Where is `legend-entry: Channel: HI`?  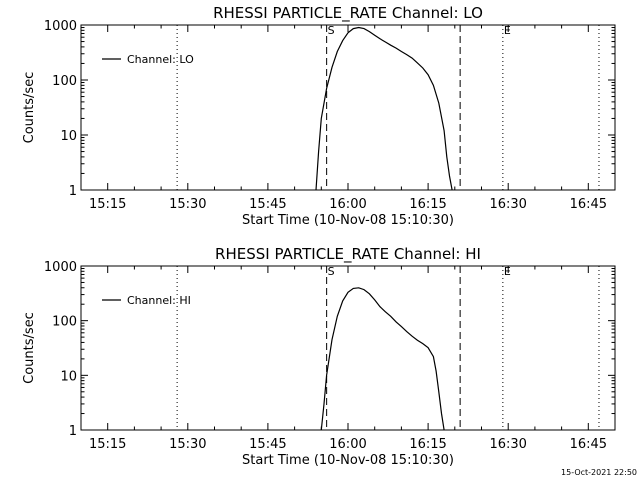
legend-entry: Channel: HI is located at coordinates (159, 300).